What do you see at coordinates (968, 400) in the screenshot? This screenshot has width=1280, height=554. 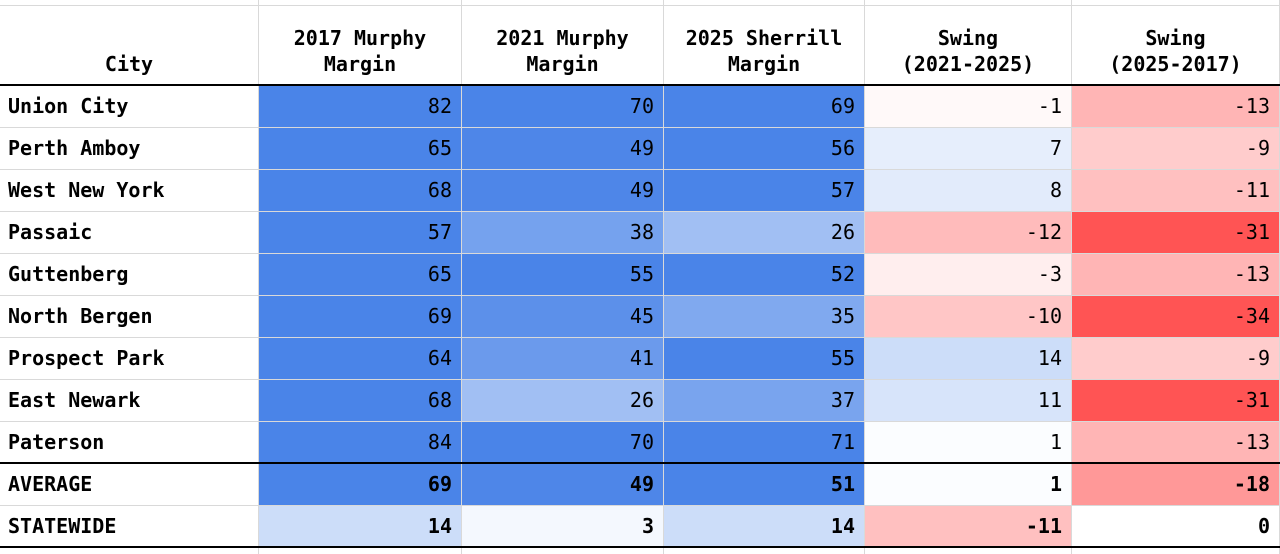 I see `value-cell: 11` at bounding box center [968, 400].